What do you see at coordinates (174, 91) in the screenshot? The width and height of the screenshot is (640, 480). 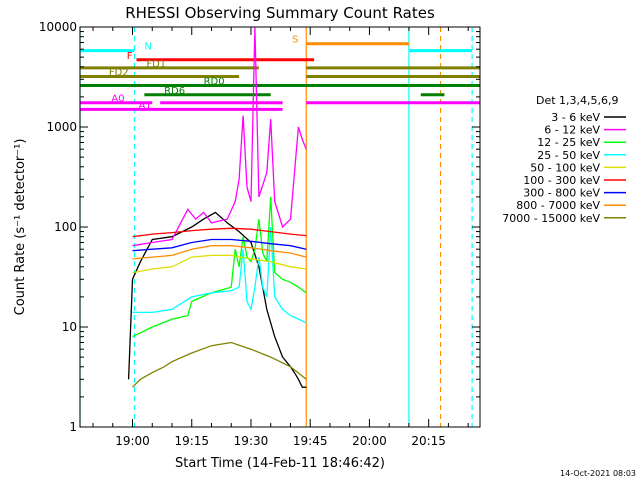 I see `state-label-rd6: RD6` at bounding box center [174, 91].